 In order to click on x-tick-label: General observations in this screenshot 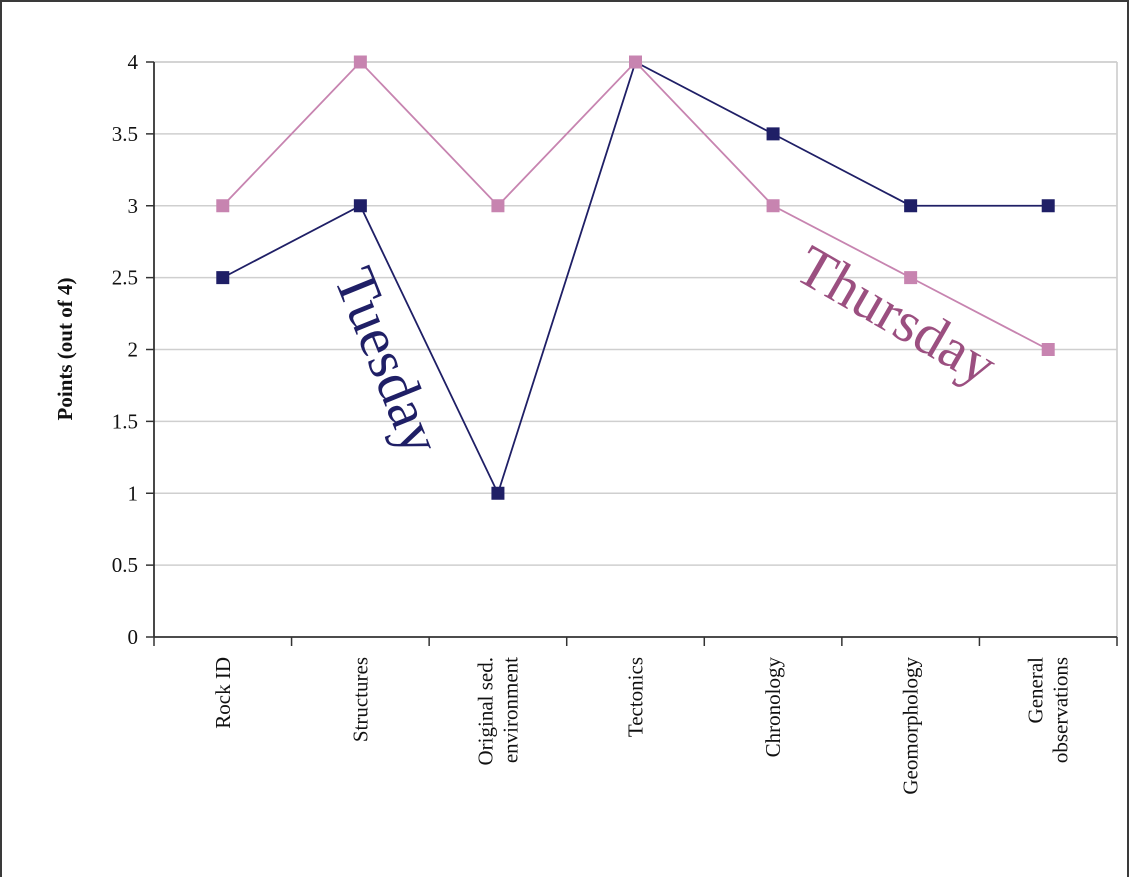, I will do `click(1048, 710)`.